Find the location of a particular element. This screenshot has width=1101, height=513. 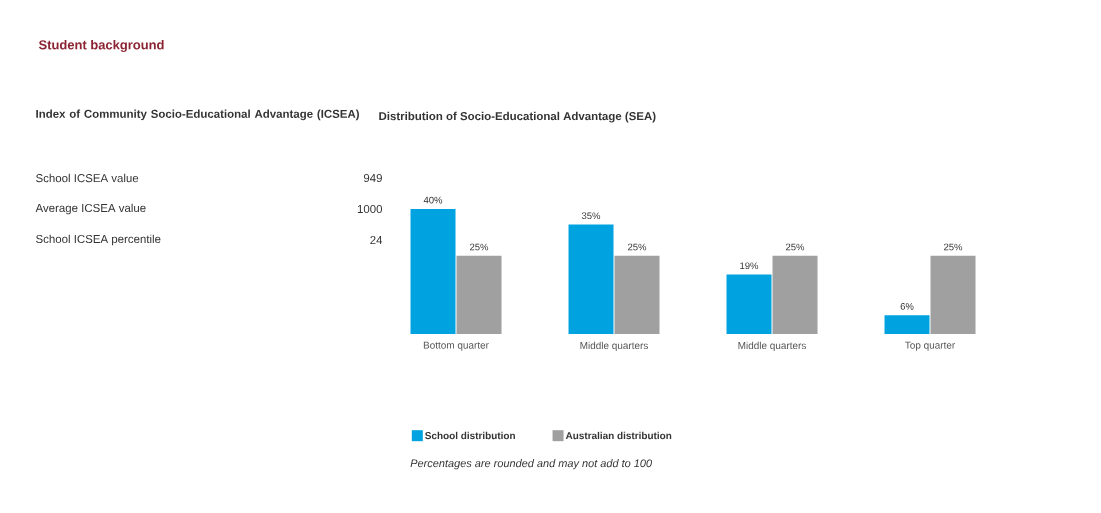

x-tick-label: Top quarter is located at coordinates (930, 346).